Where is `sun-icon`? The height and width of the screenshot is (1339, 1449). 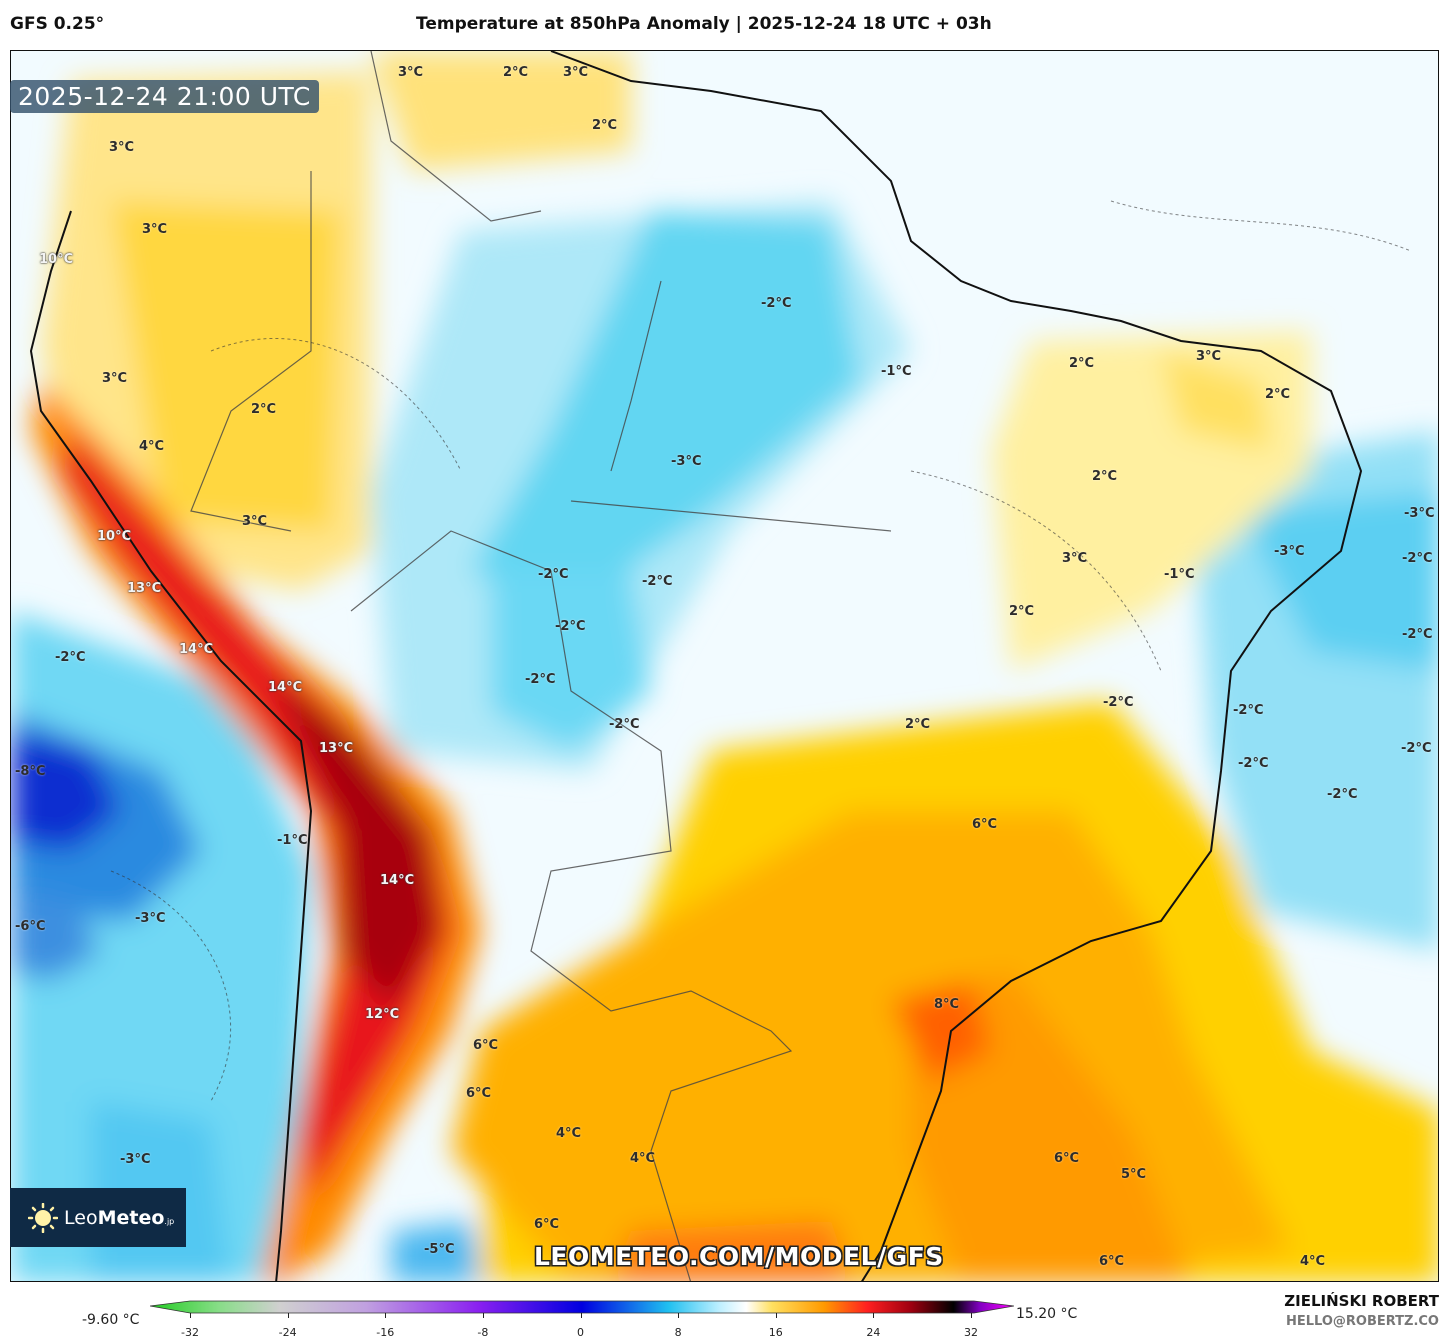 sun-icon is located at coordinates (43, 1217).